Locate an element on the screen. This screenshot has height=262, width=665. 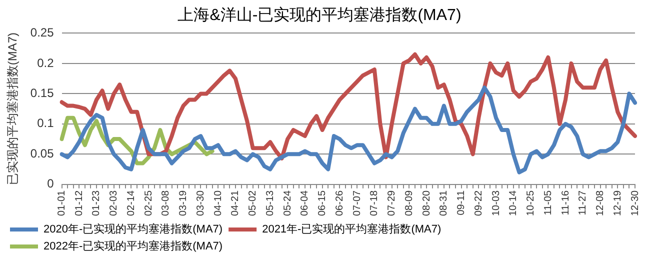
x-tick-label: 03-30 is located at coordinates (200, 203).